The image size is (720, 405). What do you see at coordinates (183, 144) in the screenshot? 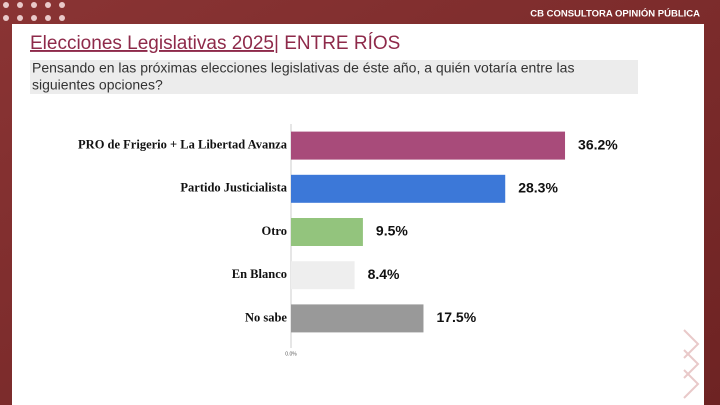
I see `category-label: PRO de Frigerio + La Libertad Avanza` at bounding box center [183, 144].